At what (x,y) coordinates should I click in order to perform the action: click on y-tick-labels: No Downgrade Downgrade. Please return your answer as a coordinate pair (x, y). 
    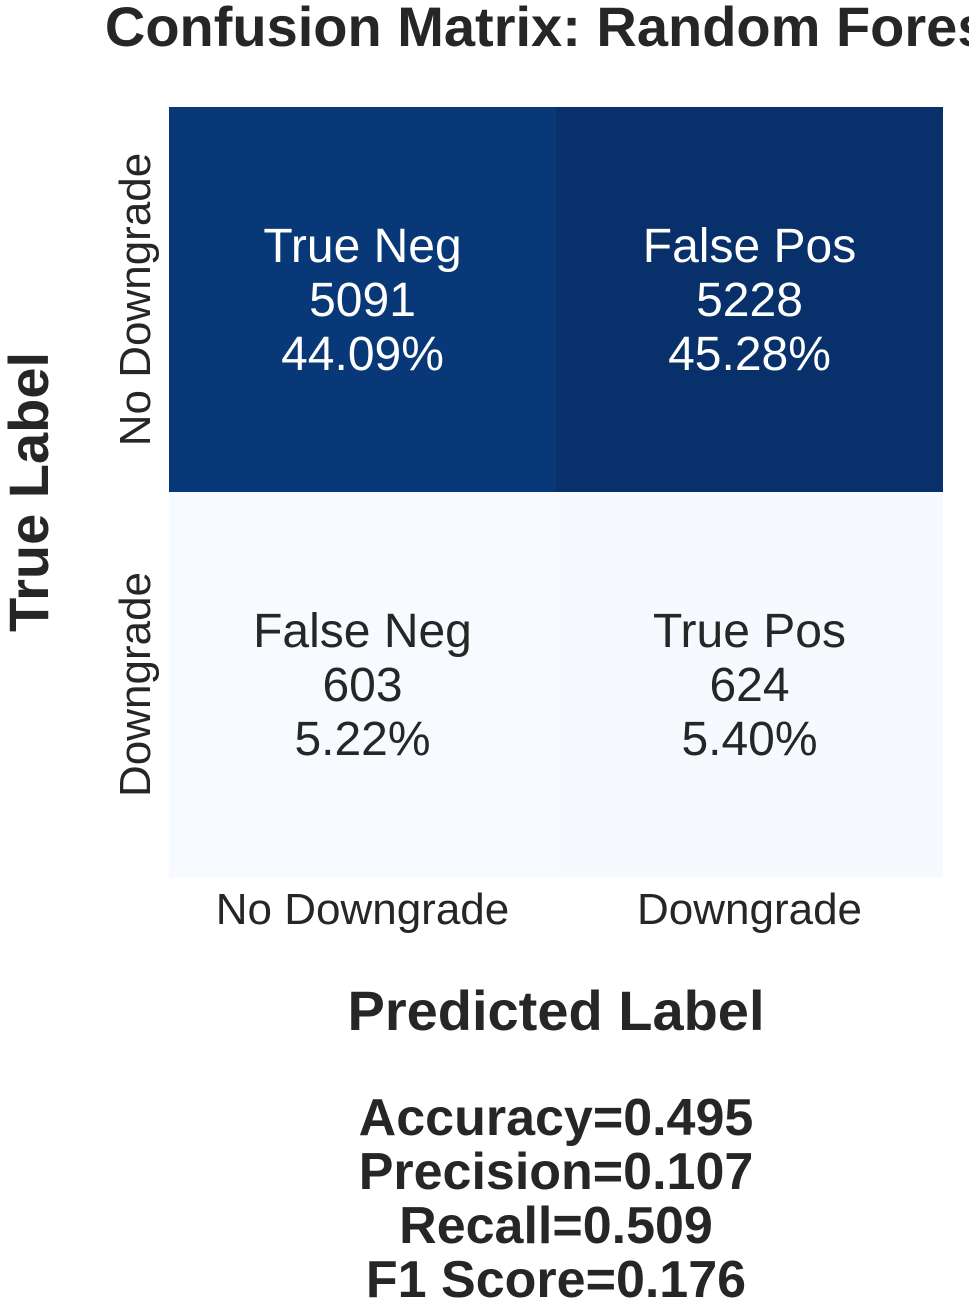
    Looking at the image, I should click on (135, 475).